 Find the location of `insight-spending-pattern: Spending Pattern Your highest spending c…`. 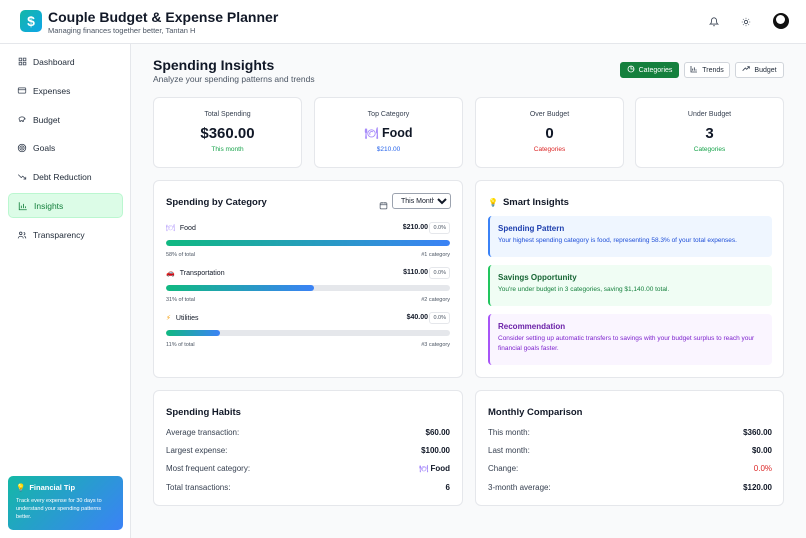

insight-spending-pattern: Spending Pattern Your highest spending c… is located at coordinates (630, 236).